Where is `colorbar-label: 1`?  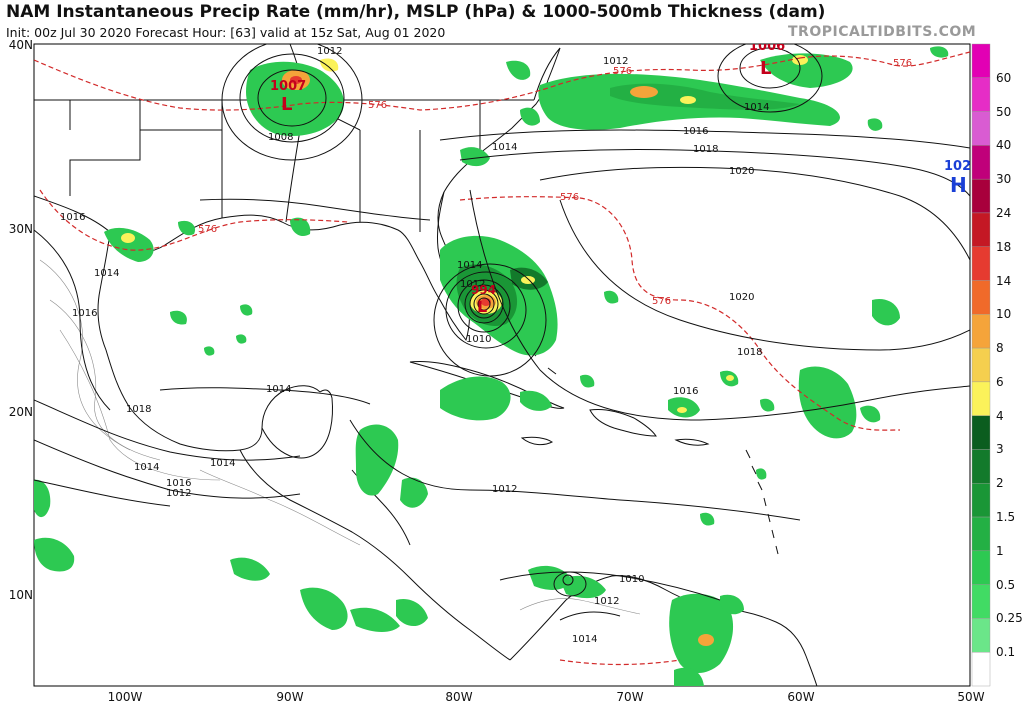 colorbar-label: 1 is located at coordinates (1000, 550).